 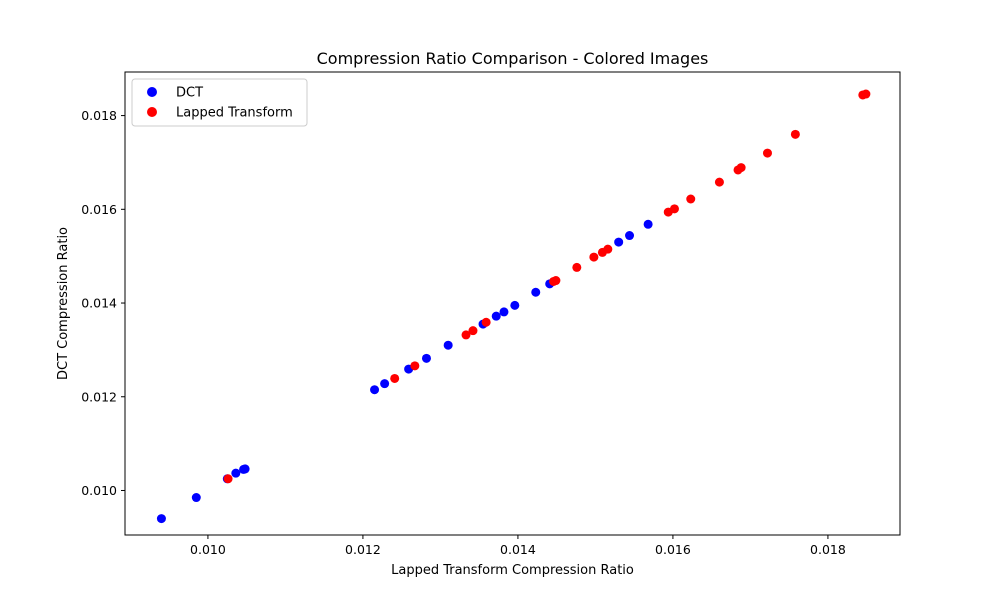 I want to click on legend-marker-lapped-transform, so click(x=152, y=112).